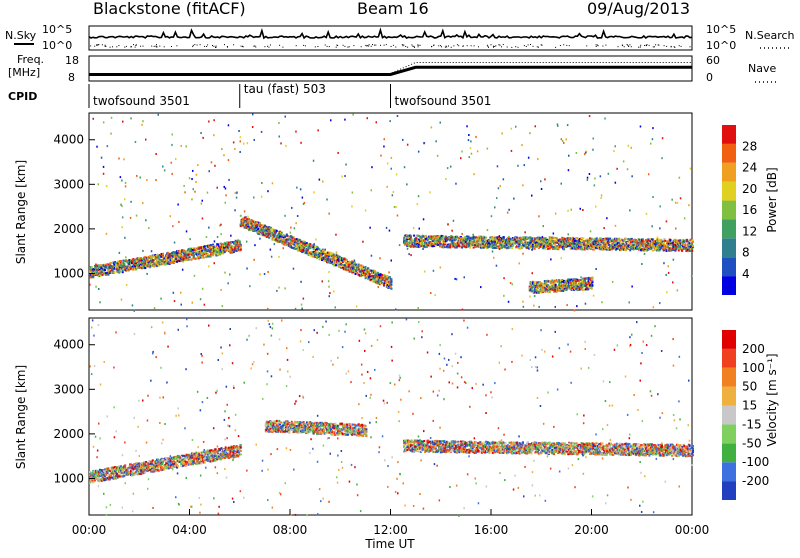 The width and height of the screenshot is (800, 558). Describe the element at coordinates (770, 35) in the screenshot. I see `nsearch-label: N.Search` at that location.